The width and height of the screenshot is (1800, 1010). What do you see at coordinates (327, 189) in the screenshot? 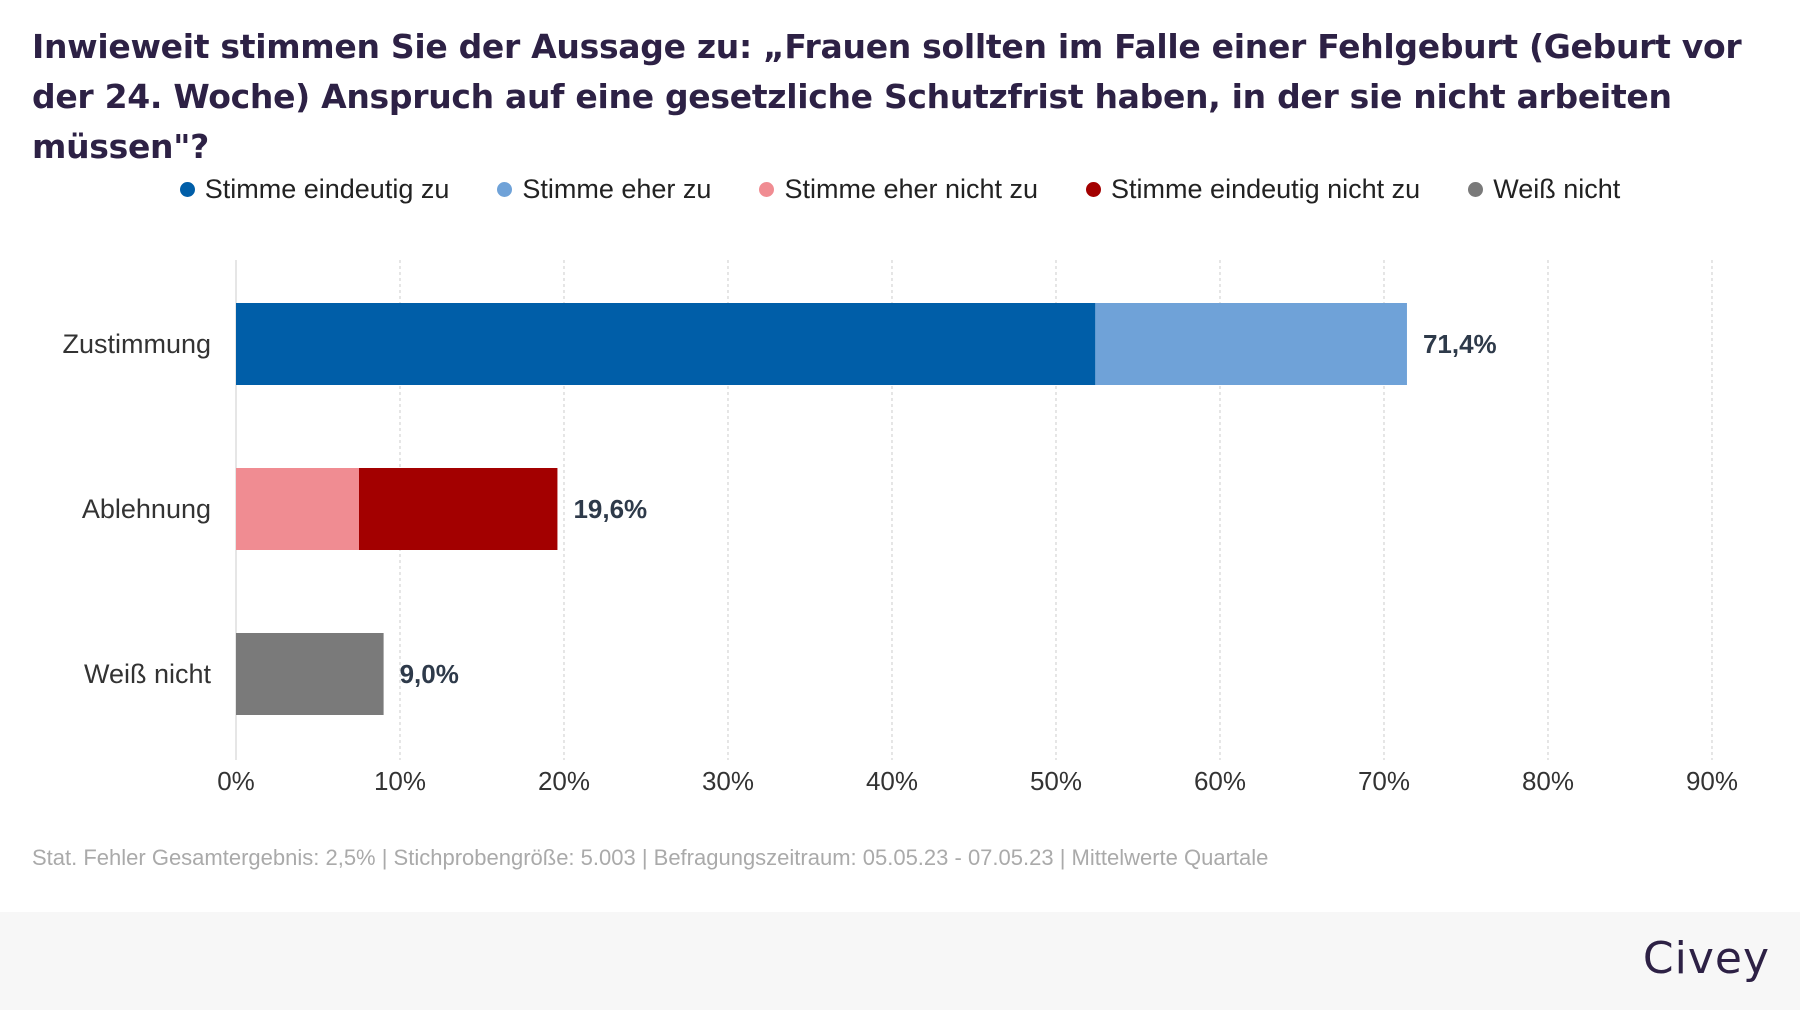
I see `legend-label: Stimme eindeutig zu` at bounding box center [327, 189].